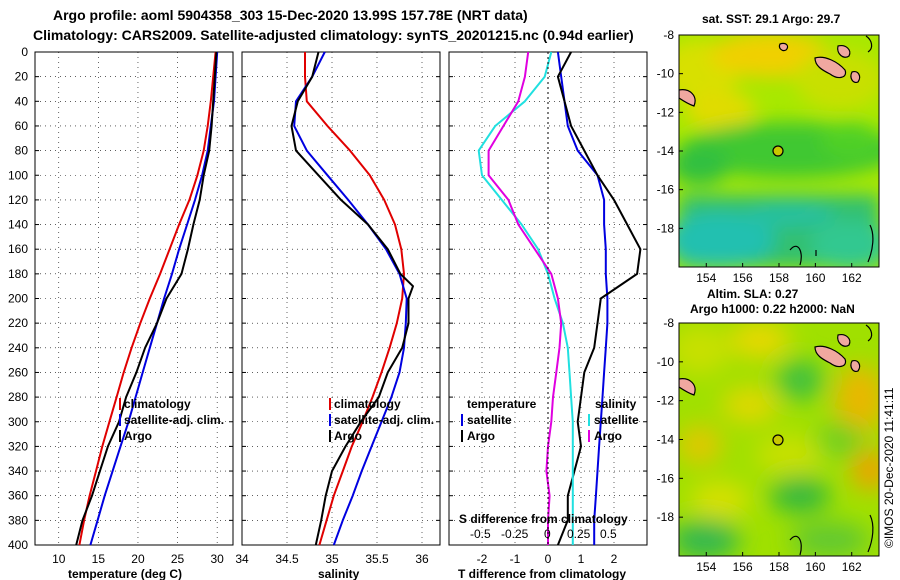  Describe the element at coordinates (18, 175) in the screenshot. I see `depth-tick-label: 100` at that location.